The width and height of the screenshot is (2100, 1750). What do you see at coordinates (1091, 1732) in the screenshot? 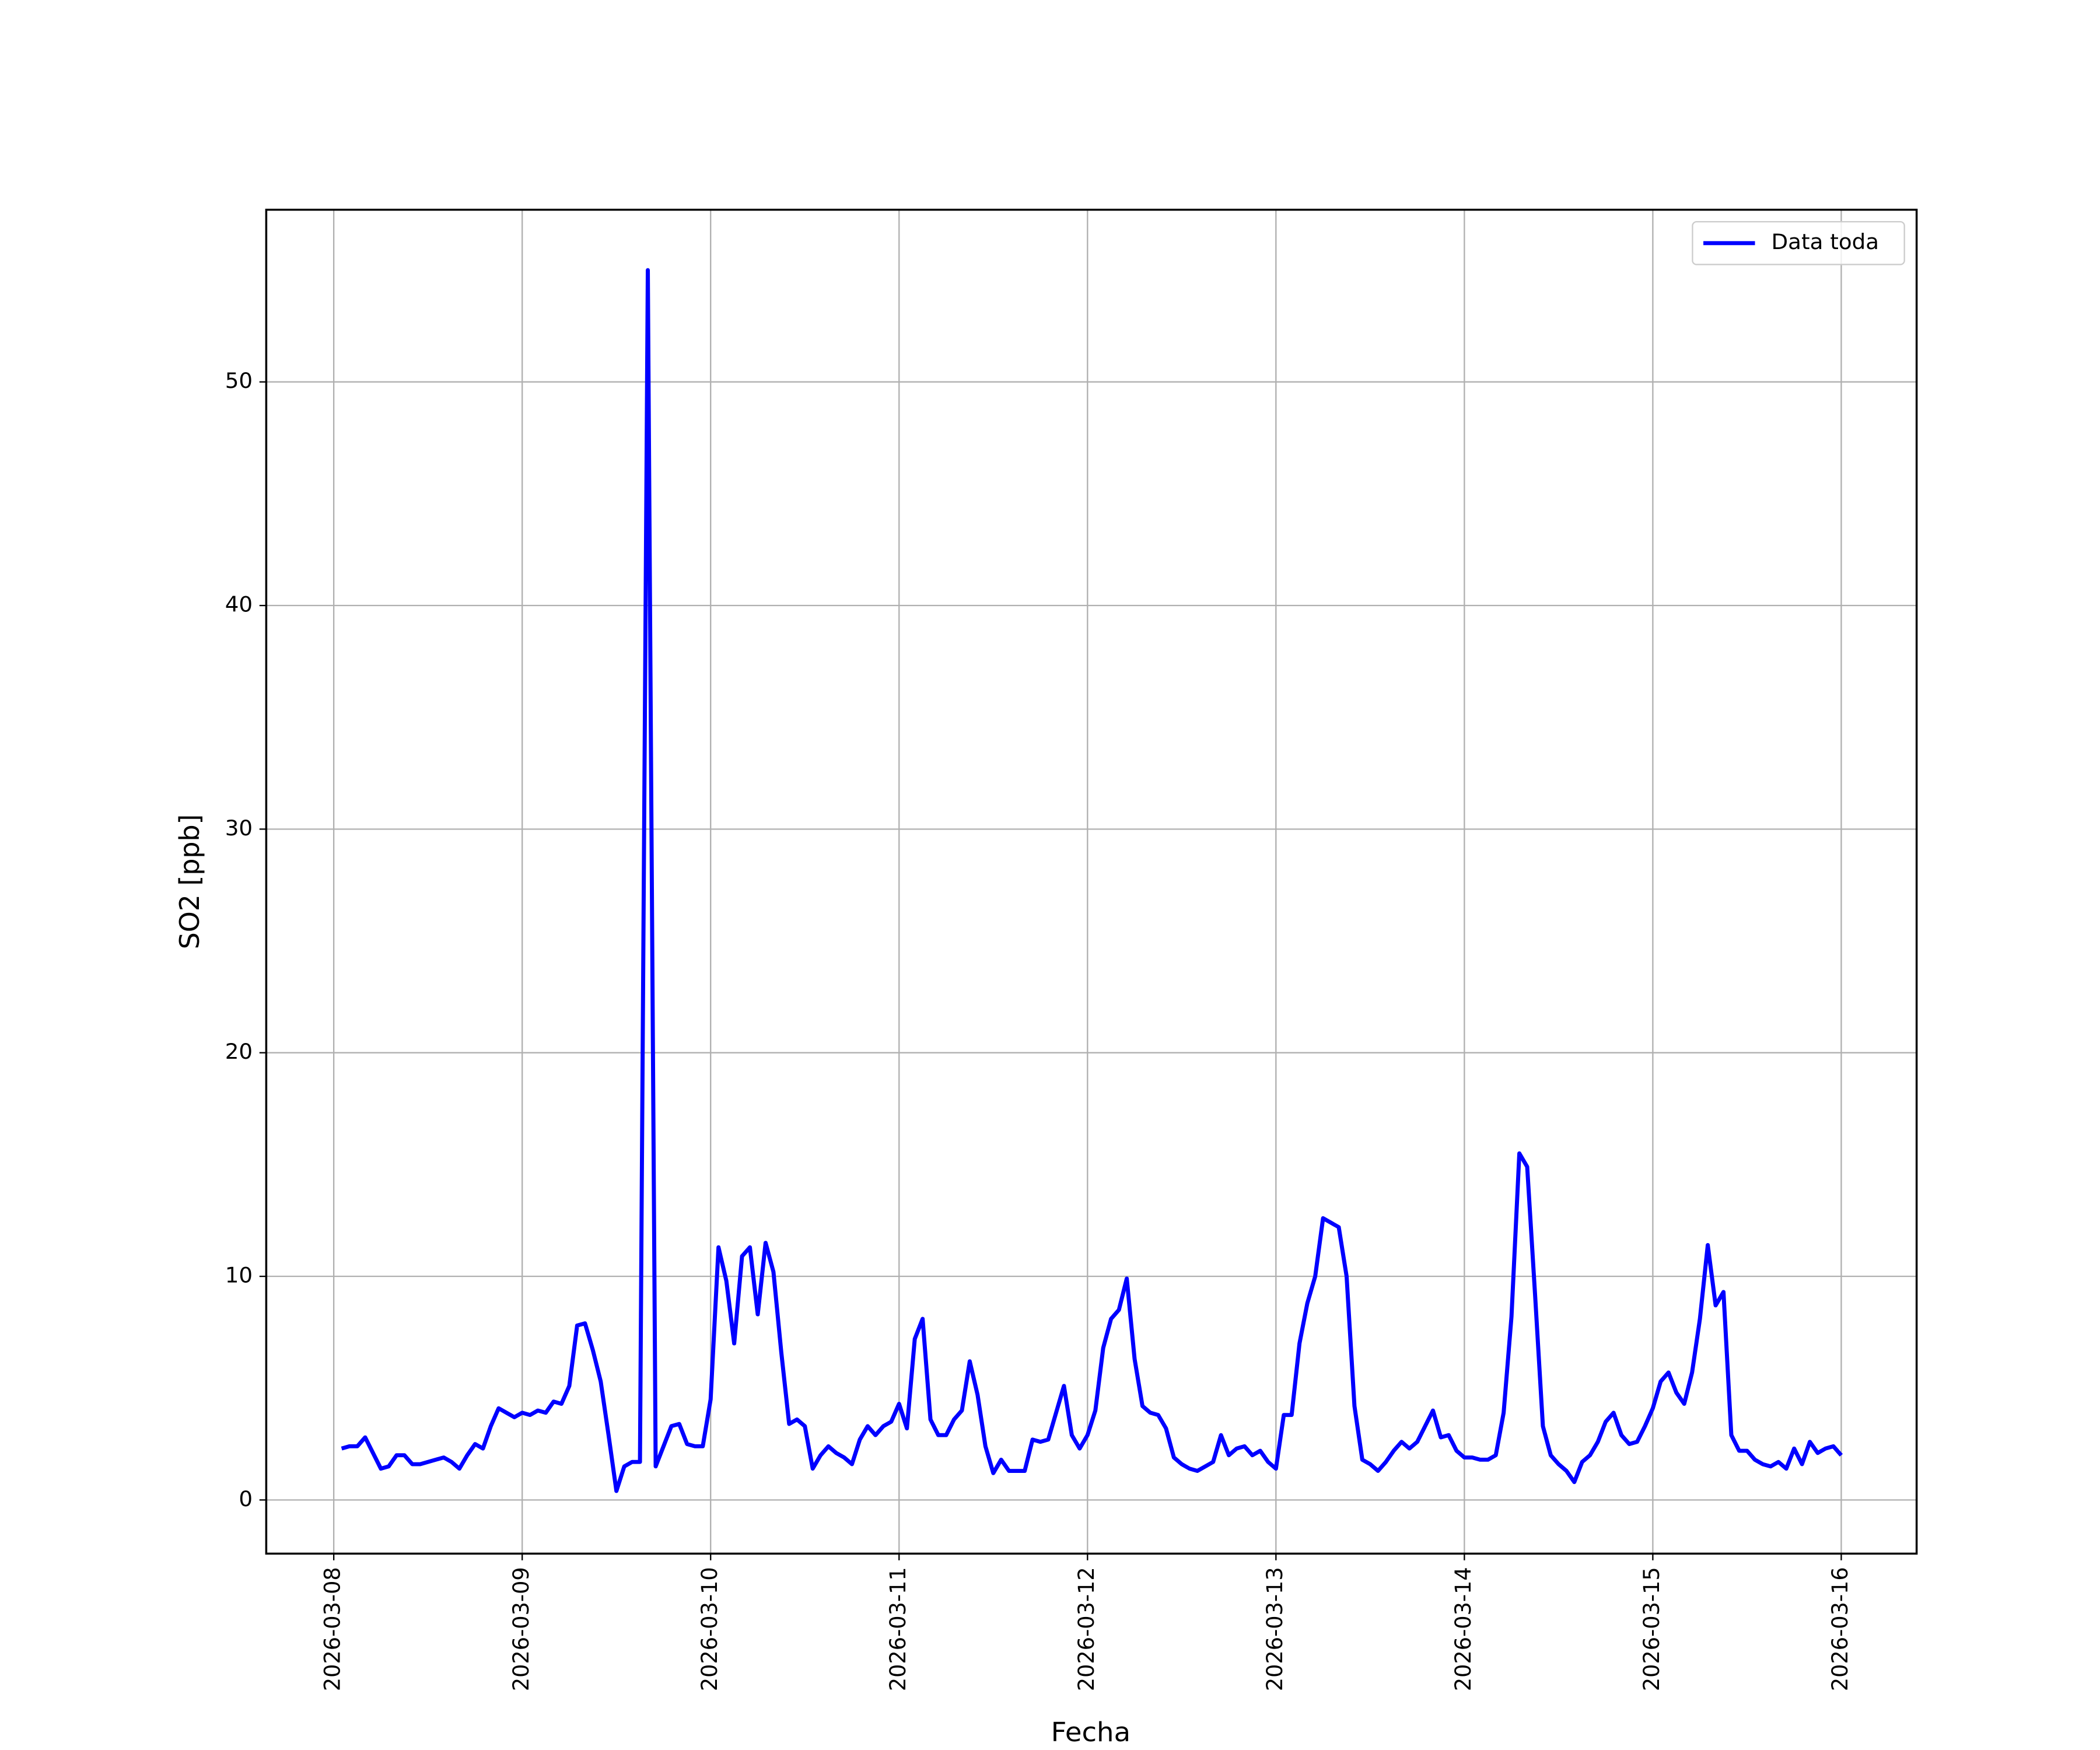
I see `x-axis-label: Fecha` at bounding box center [1091, 1732].